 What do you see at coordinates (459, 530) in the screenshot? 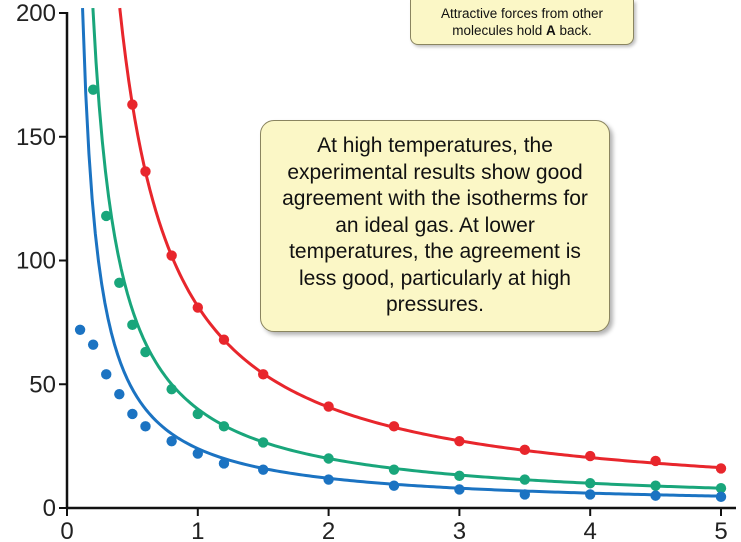
I see `x-tick-label: 3` at bounding box center [459, 530].